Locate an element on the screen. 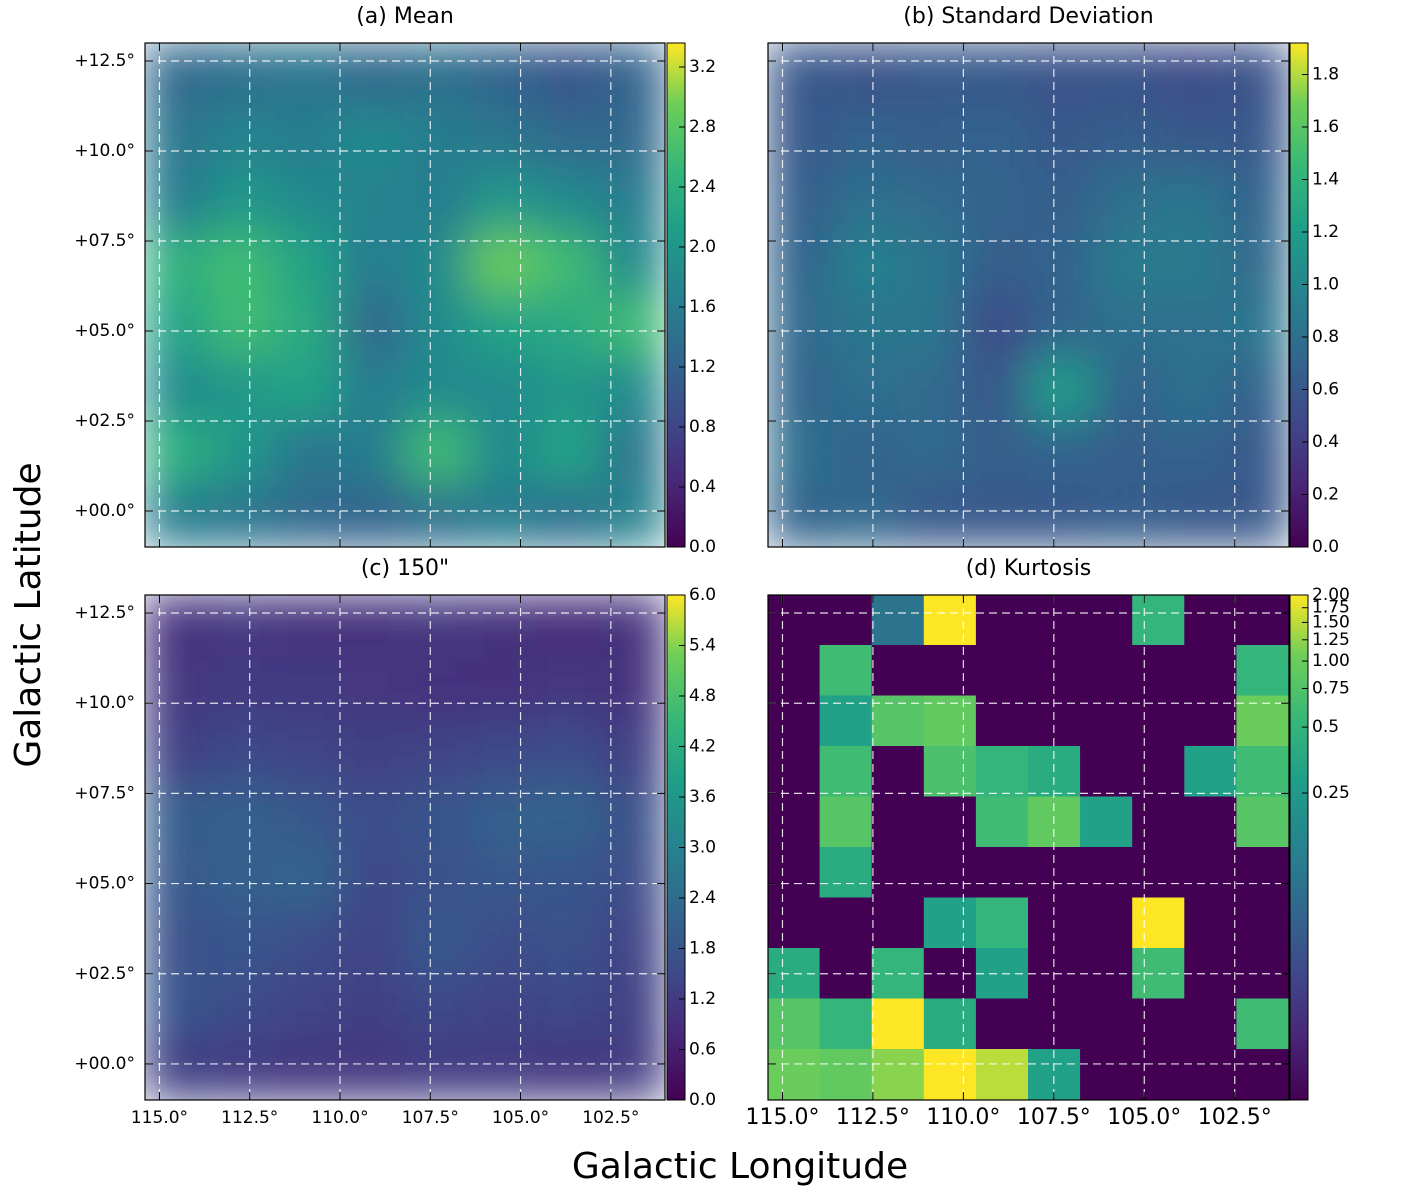 This screenshot has width=1404, height=1194. x-tick-label: 110.0° is located at coordinates (963, 1117).